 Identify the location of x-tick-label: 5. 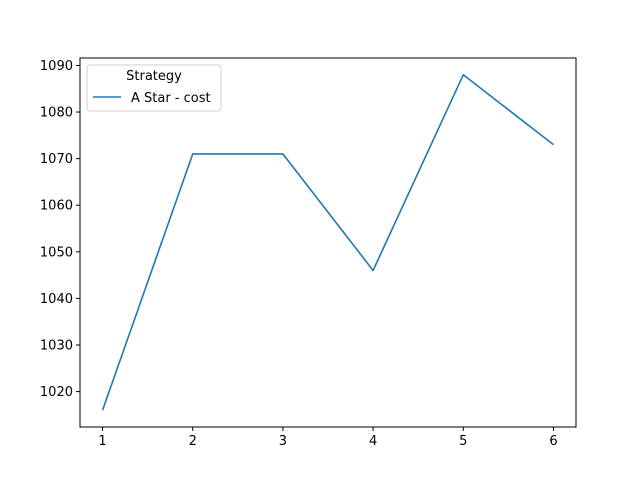
(463, 441).